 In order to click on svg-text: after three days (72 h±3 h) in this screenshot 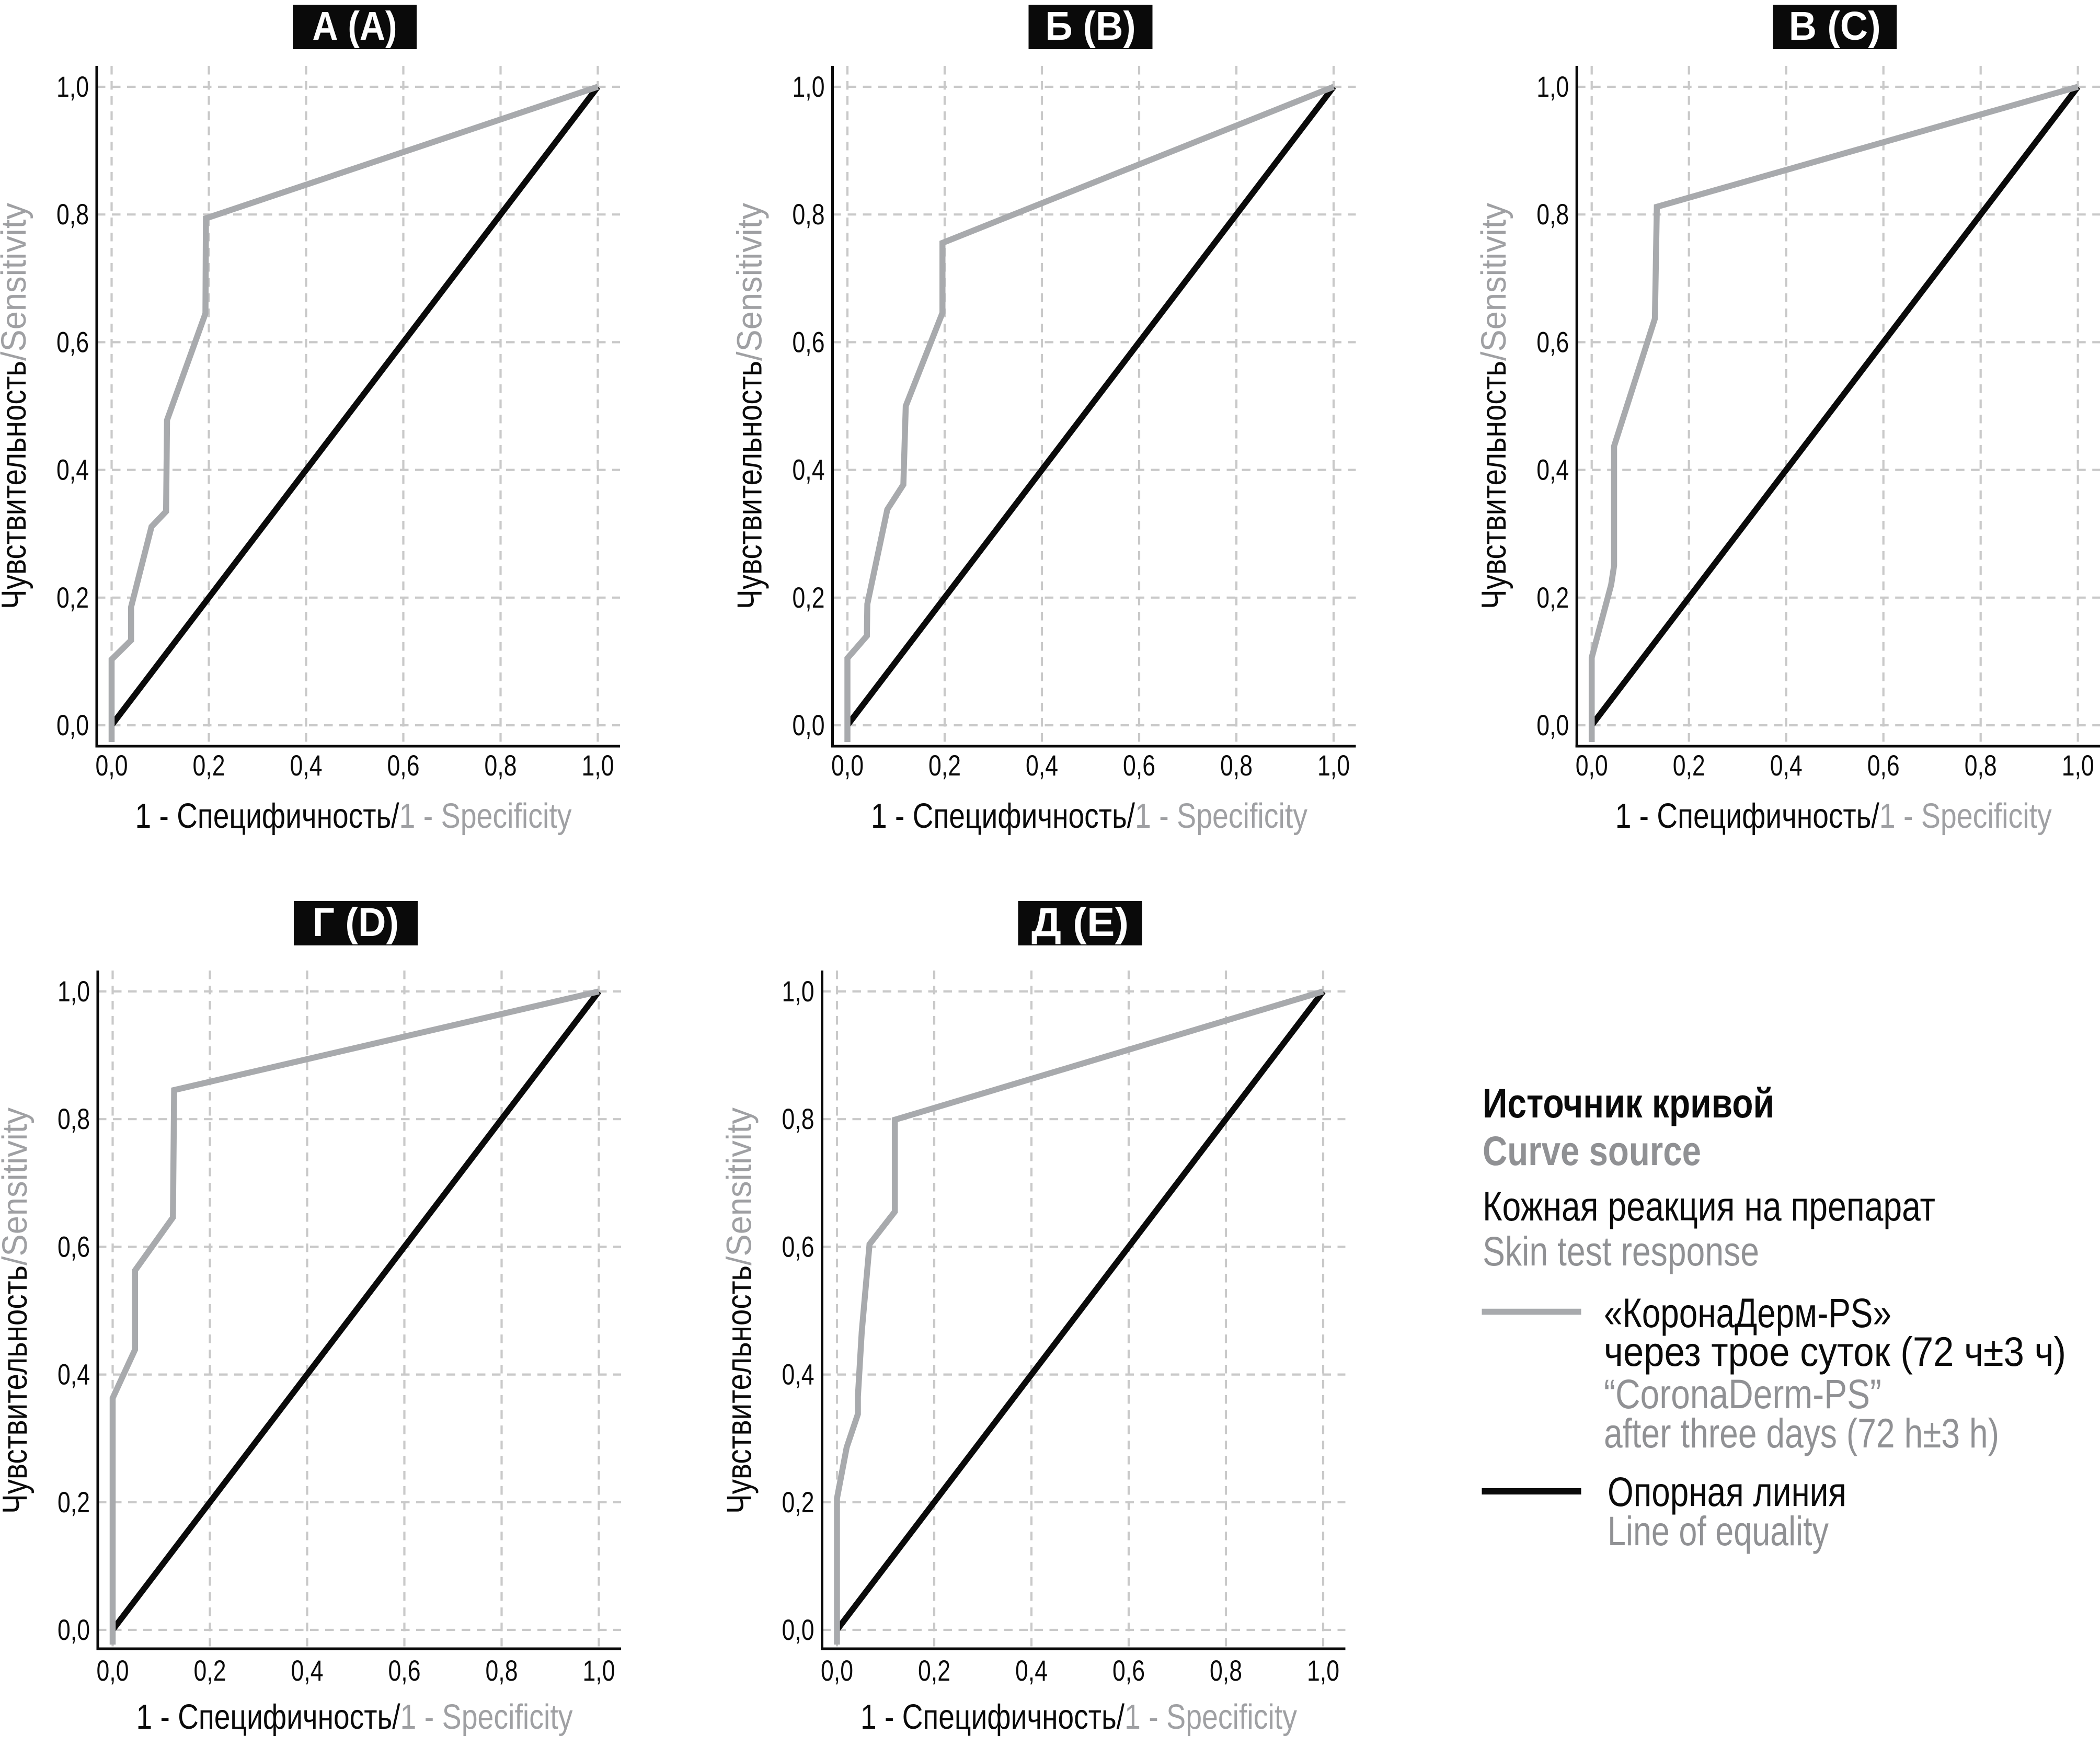, I will do `click(1801, 1433)`.